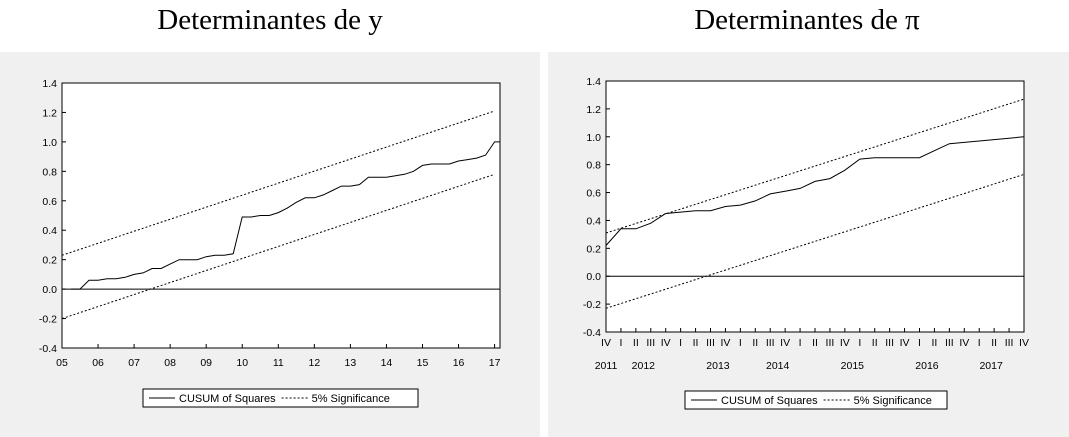  Describe the element at coordinates (134, 363) in the screenshot. I see `x-tick-label: 07` at that location.